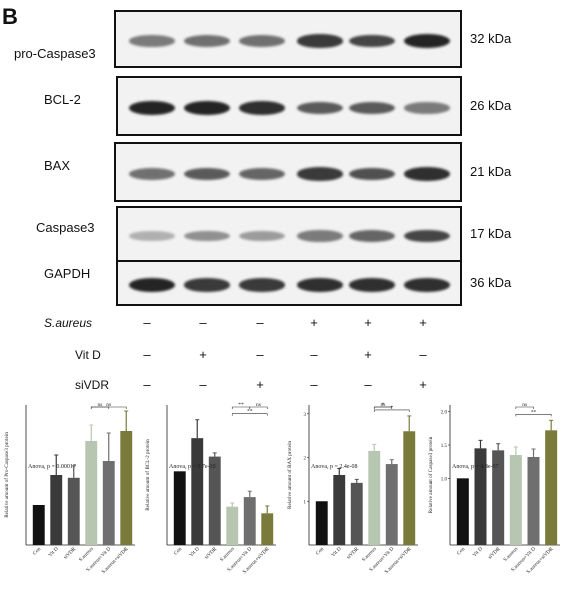 Image resolution: width=566 pixels, height=600 pixels. I want to click on condition-label: S.aureus, so click(68, 323).